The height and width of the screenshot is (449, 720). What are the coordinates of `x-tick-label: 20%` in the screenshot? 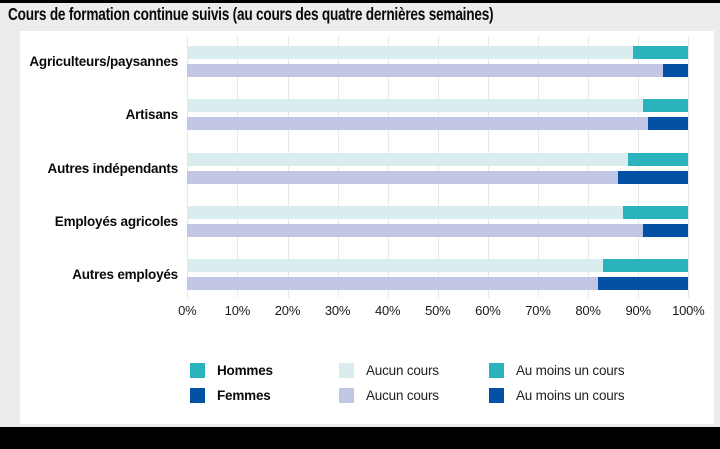 It's located at (287, 310).